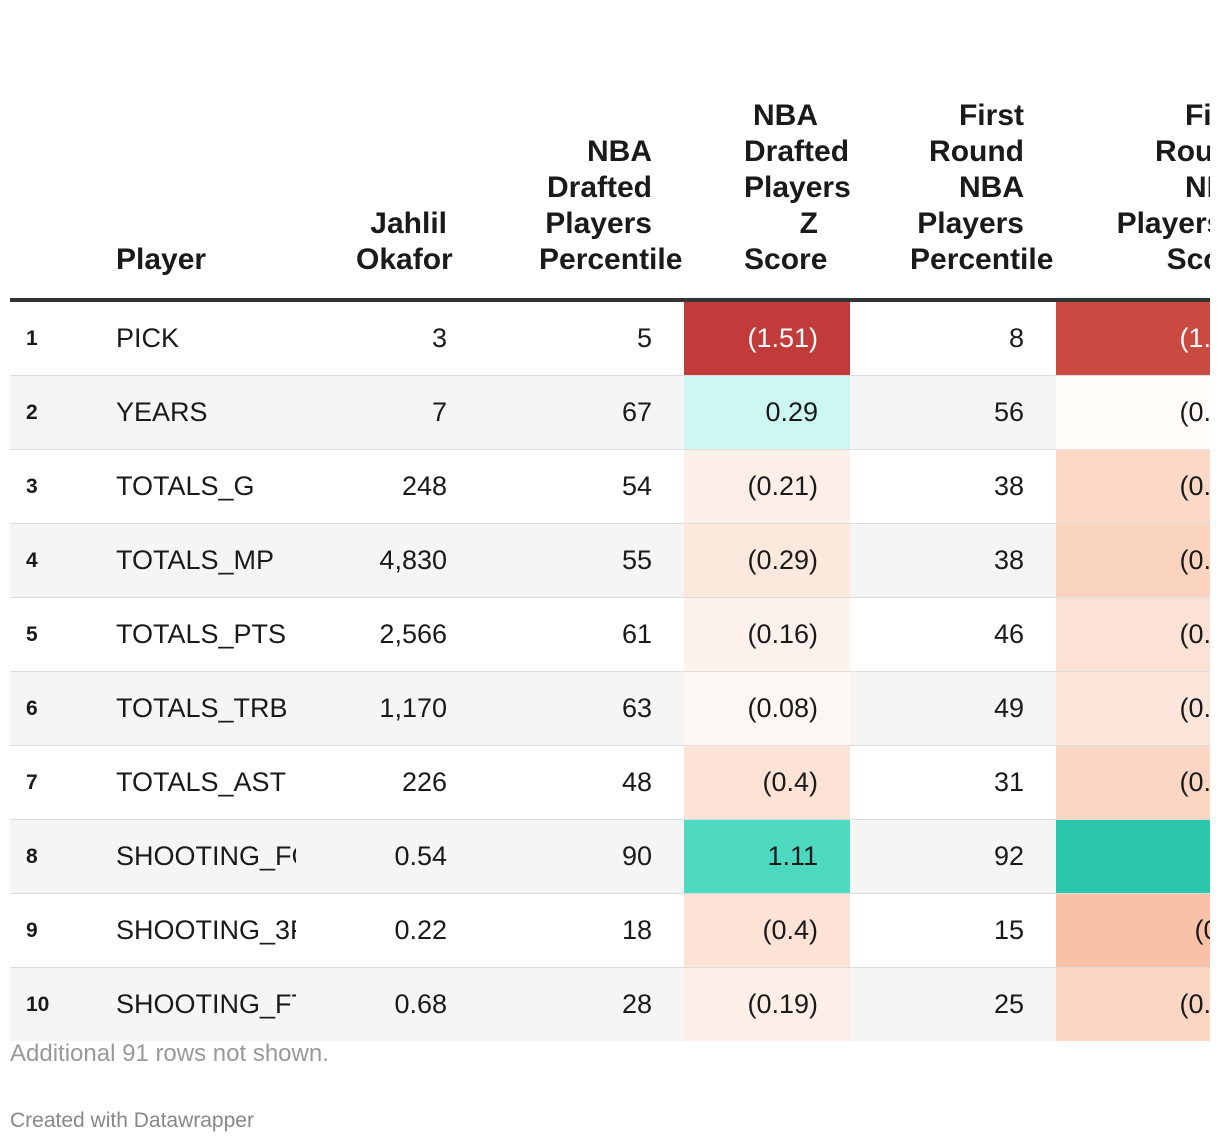 This screenshot has width=1220, height=1146. What do you see at coordinates (387, 412) in the screenshot?
I see `cell-jahlil-okafor: 7` at bounding box center [387, 412].